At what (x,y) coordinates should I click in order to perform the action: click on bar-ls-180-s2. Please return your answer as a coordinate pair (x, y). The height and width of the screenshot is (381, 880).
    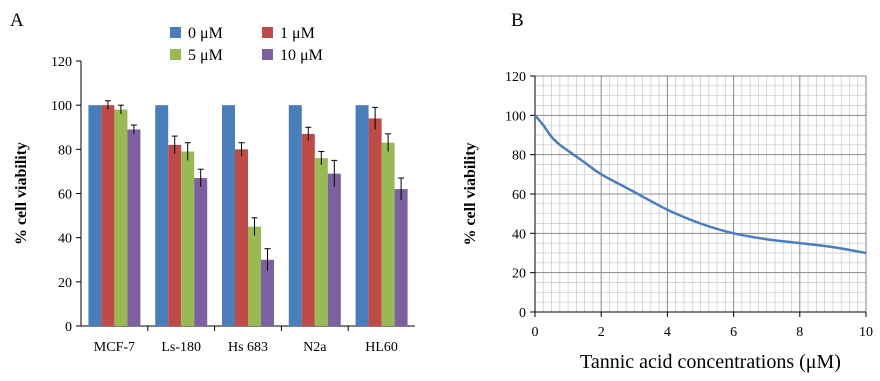
    Looking at the image, I should click on (188, 238).